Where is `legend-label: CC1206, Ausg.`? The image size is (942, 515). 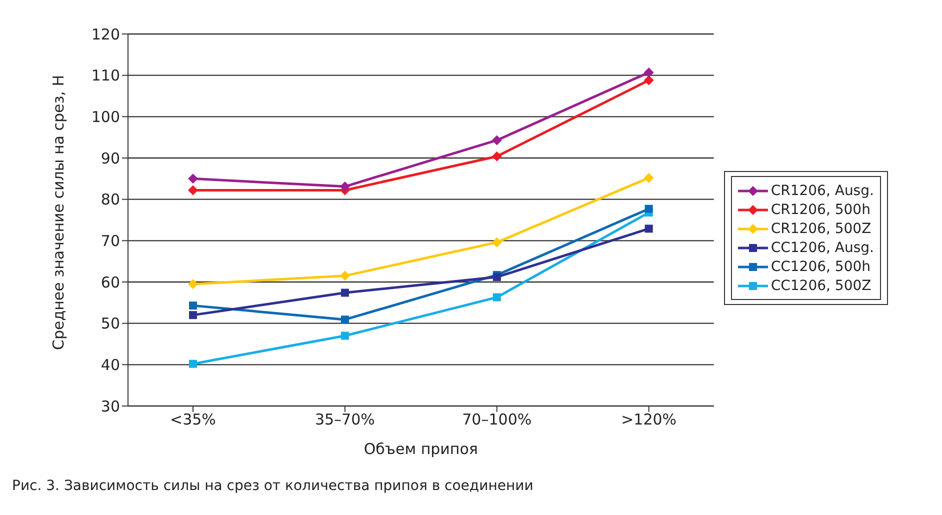 legend-label: CC1206, Ausg. is located at coordinates (822, 248).